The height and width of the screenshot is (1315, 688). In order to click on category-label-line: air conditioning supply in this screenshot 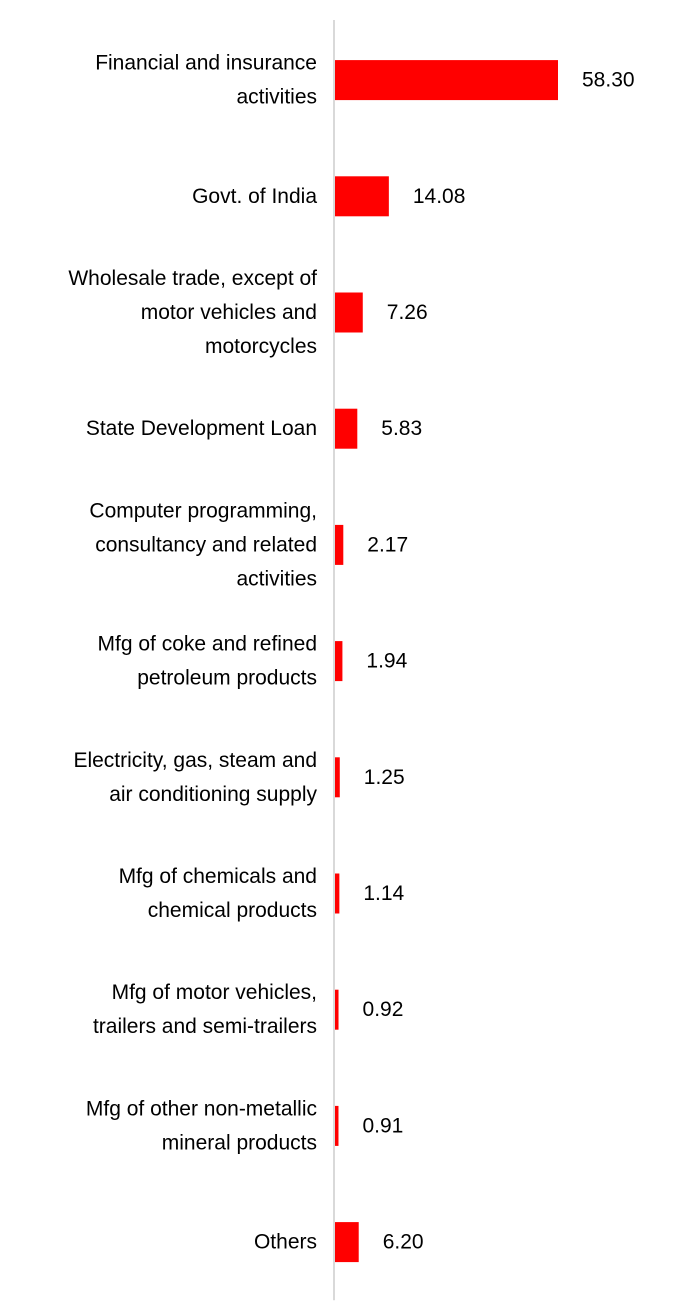, I will do `click(213, 794)`.